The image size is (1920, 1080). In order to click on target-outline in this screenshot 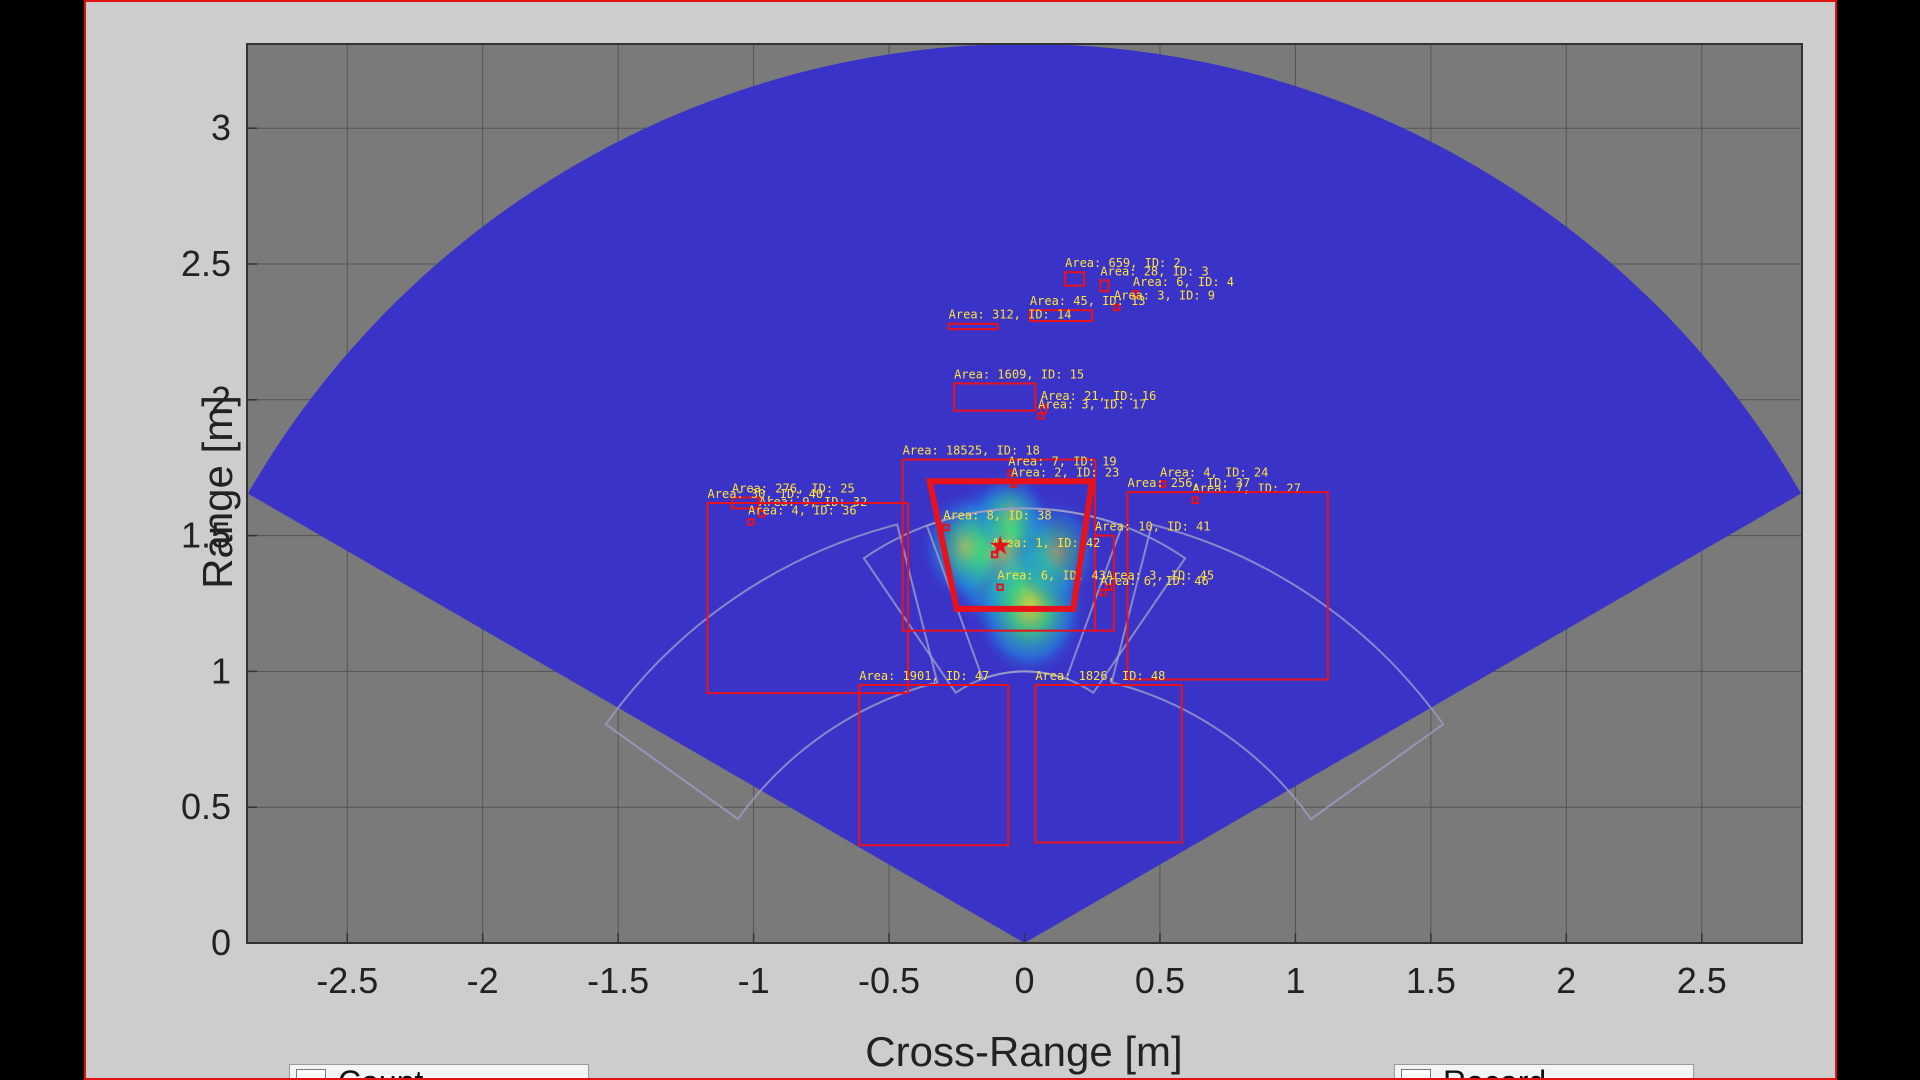, I will do `click(1010, 545)`.